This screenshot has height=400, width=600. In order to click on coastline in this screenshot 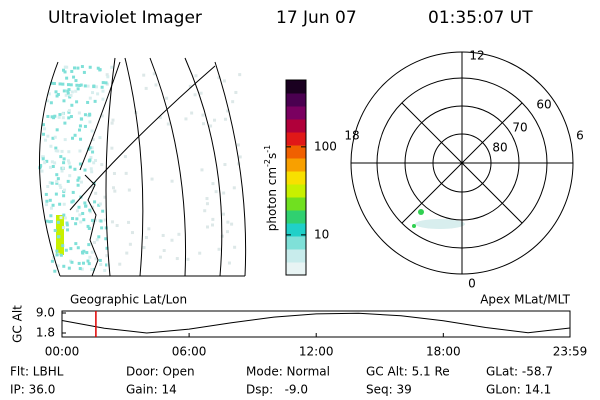, I will do `click(91, 225)`.